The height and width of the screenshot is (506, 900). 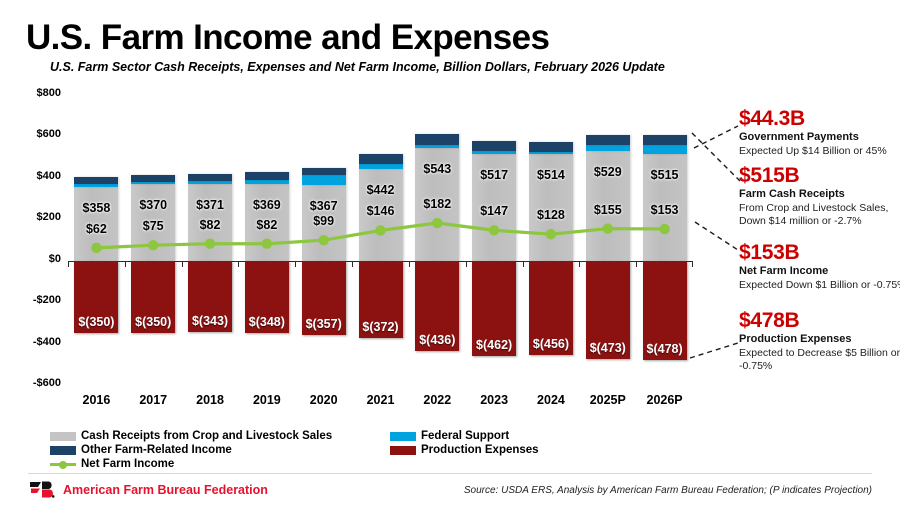 I want to click on legend-item: Production Expenses, so click(x=464, y=450).